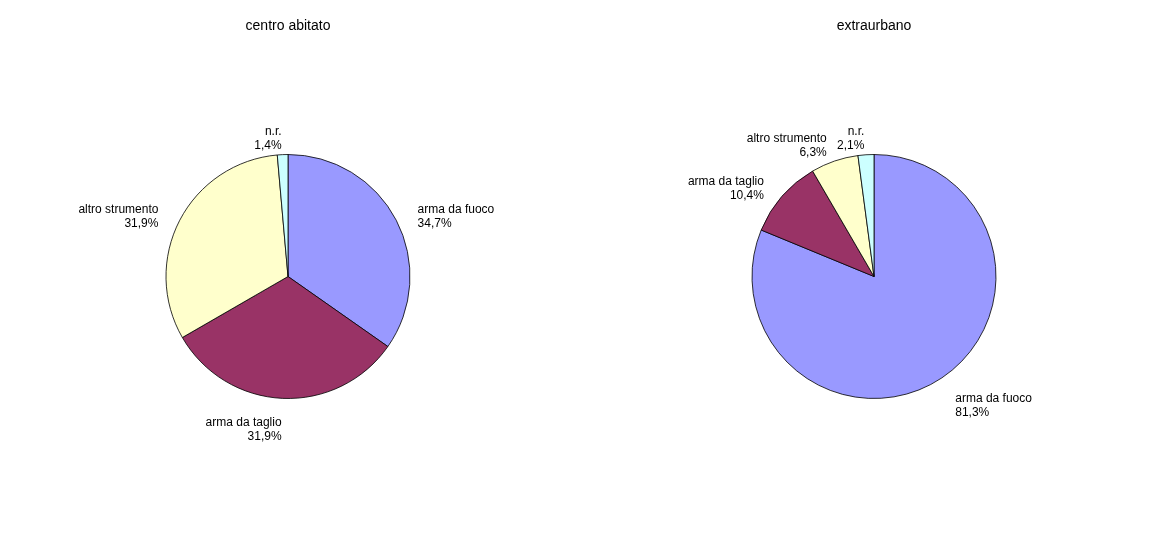 The height and width of the screenshot is (554, 1165). Describe the element at coordinates (268, 144) in the screenshot. I see `data-label: 1,4%` at that location.